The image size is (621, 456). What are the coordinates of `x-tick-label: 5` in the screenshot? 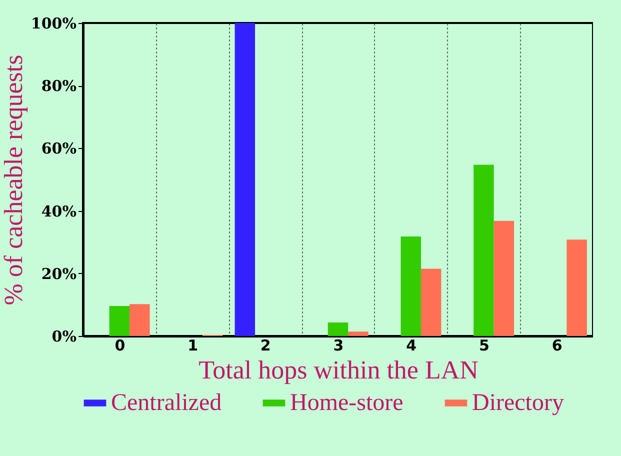 It's located at (484, 345).